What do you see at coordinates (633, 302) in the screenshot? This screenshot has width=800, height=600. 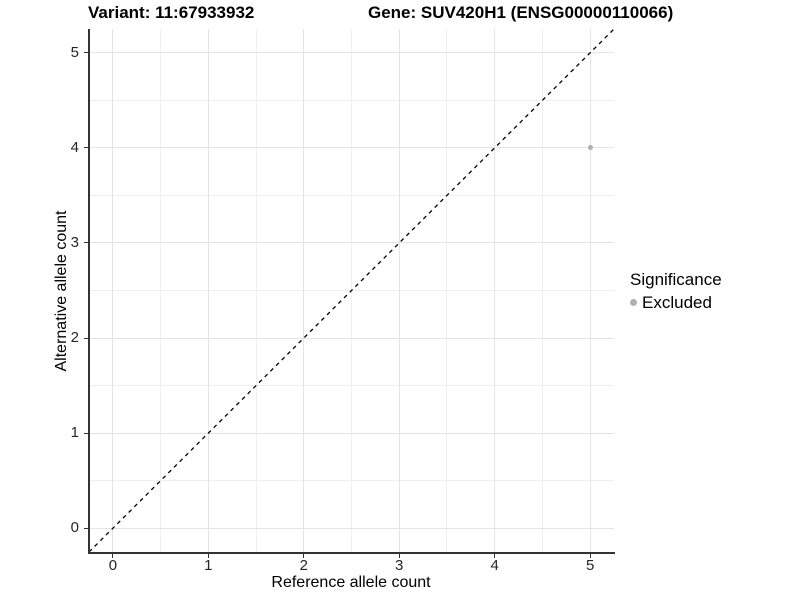 I see `legend-key-dot-icon` at bounding box center [633, 302].